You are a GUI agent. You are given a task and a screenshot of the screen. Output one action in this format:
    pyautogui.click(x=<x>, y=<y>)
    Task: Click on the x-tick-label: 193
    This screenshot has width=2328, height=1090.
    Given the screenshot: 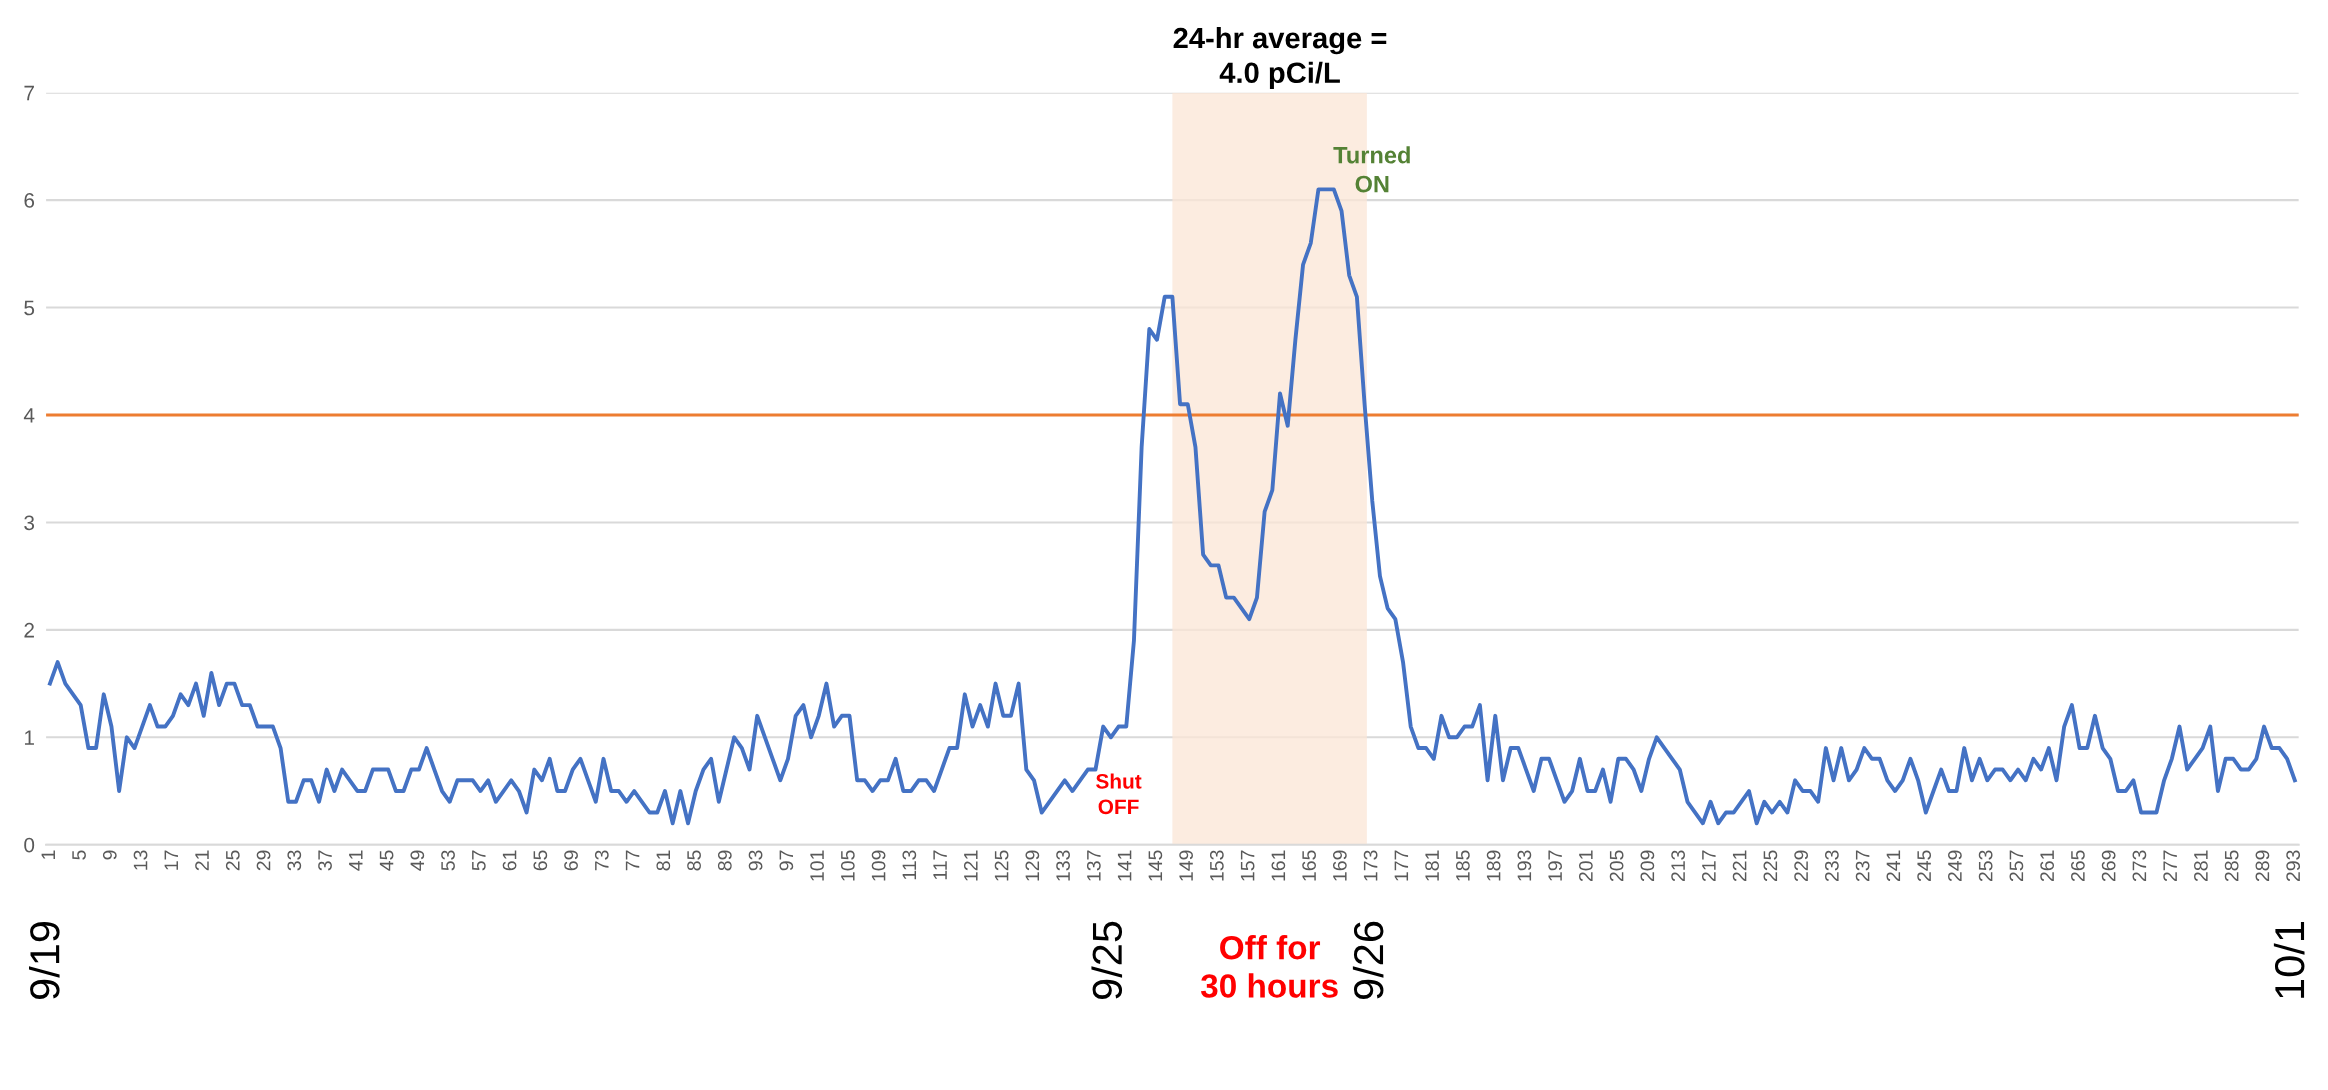 What is the action you would take?
    pyautogui.click(x=1524, y=865)
    